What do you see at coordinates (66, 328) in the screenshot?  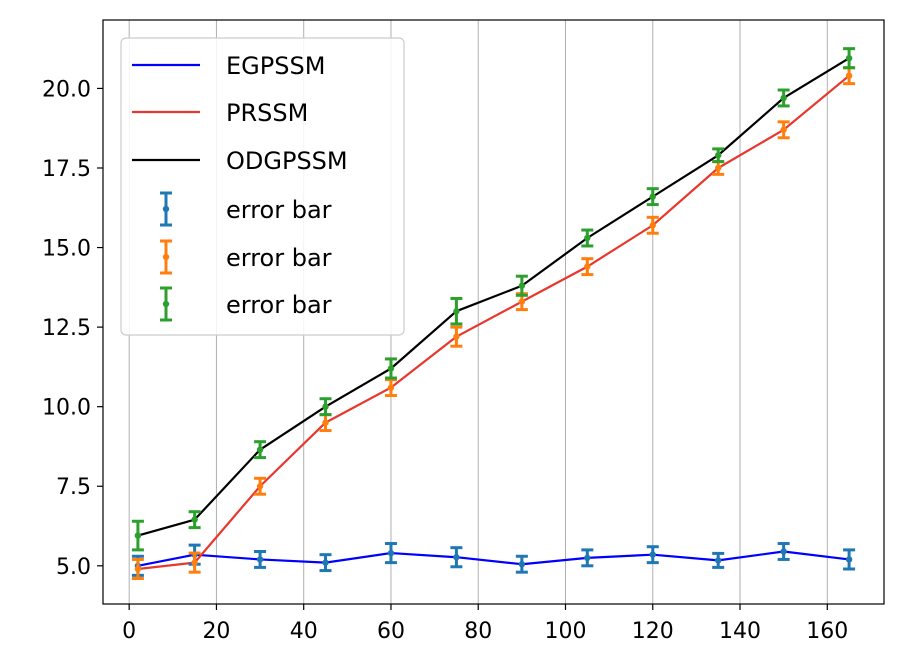 I see `y-tick-label: 12.5` at bounding box center [66, 328].